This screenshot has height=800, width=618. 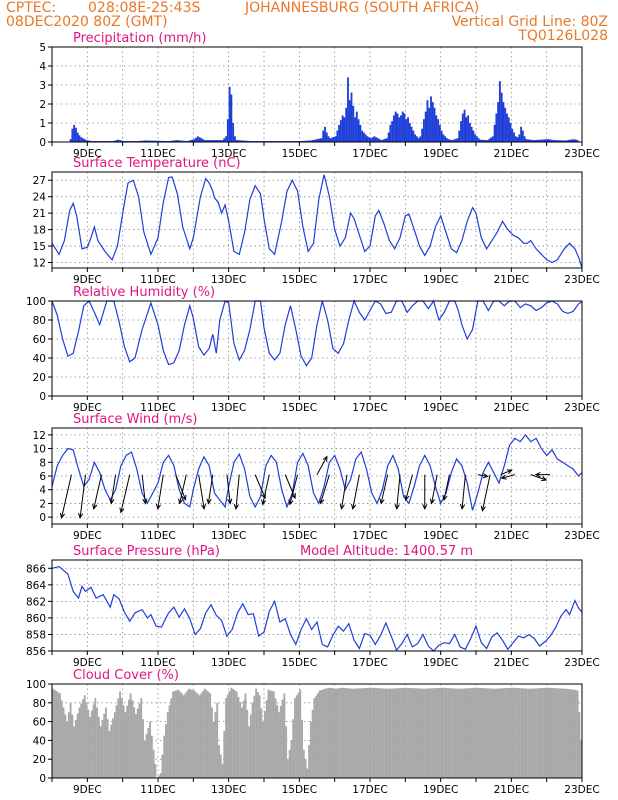 I want to click on rh-ytick-label: 60, so click(x=39, y=340).